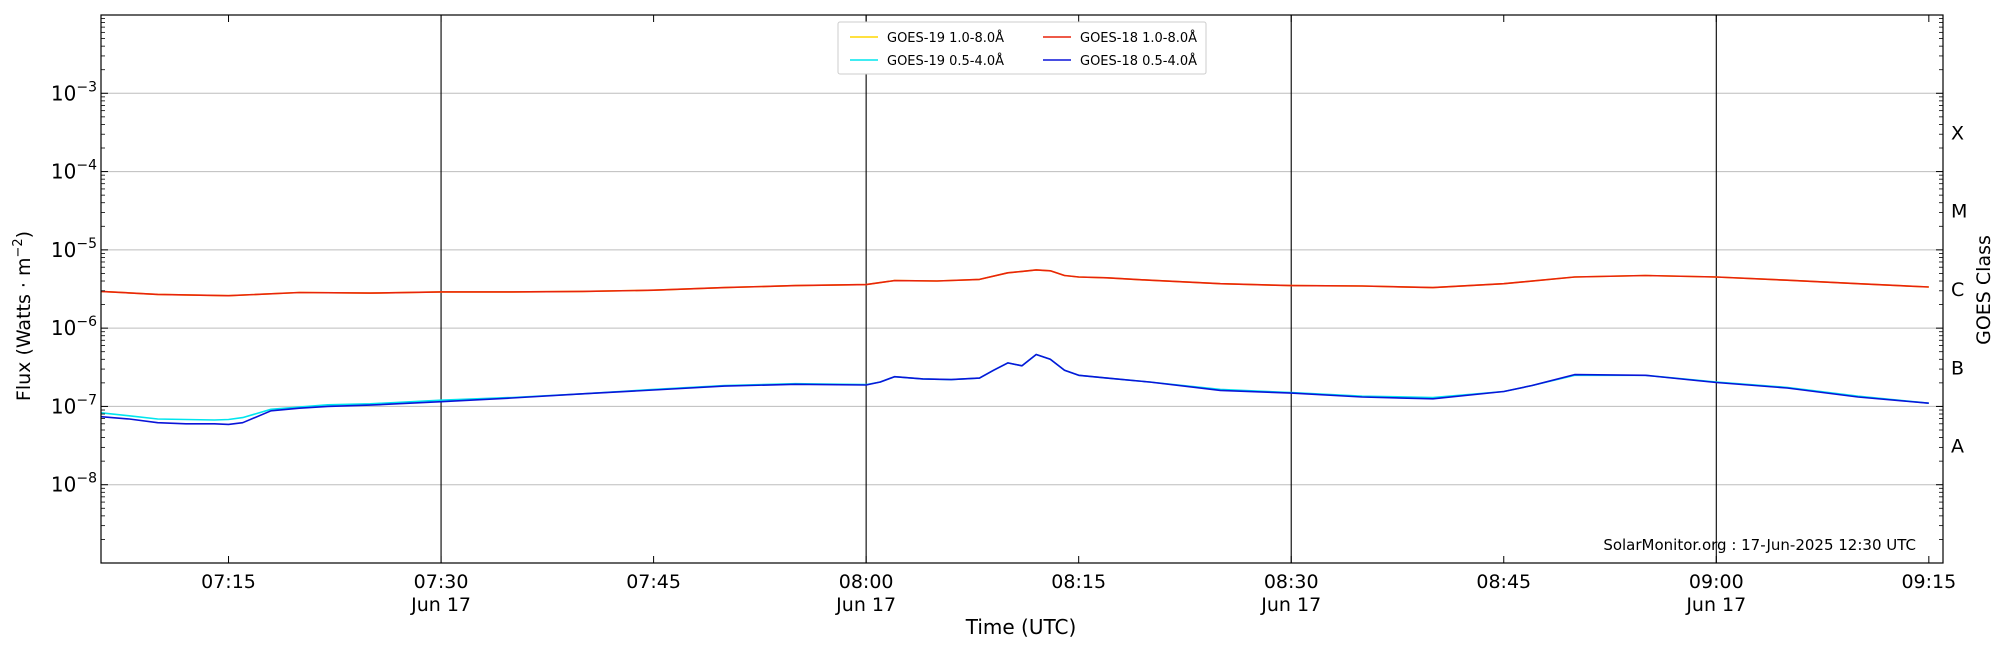  What do you see at coordinates (1503, 582) in the screenshot?
I see `x-tick-label: 08:45` at bounding box center [1503, 582].